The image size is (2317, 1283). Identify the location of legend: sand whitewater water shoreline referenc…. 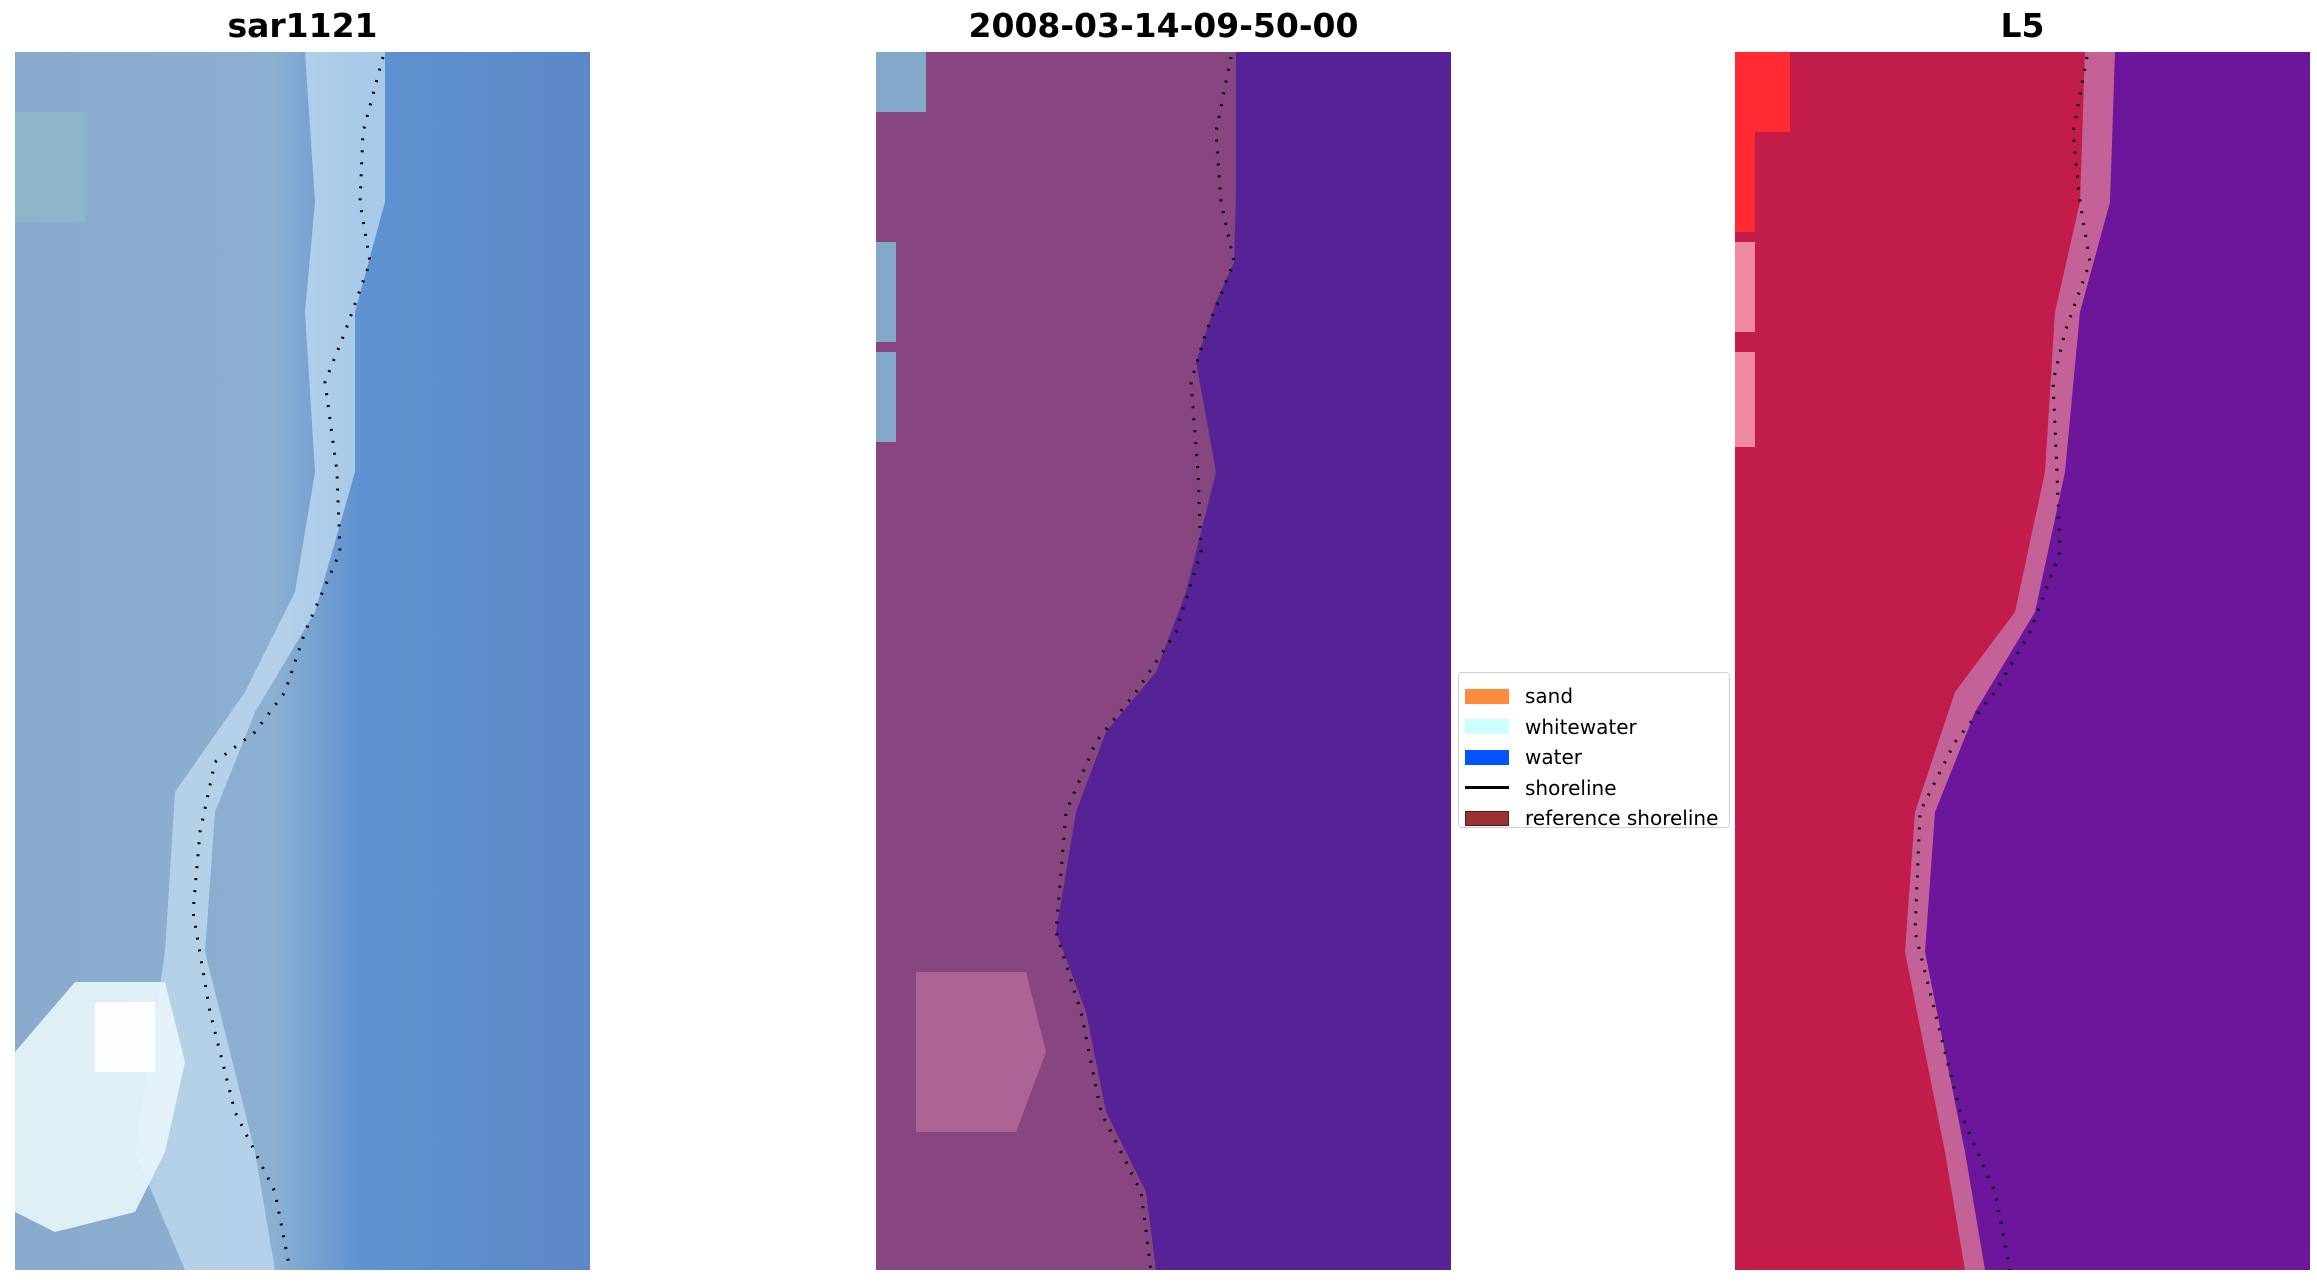
(1594, 751).